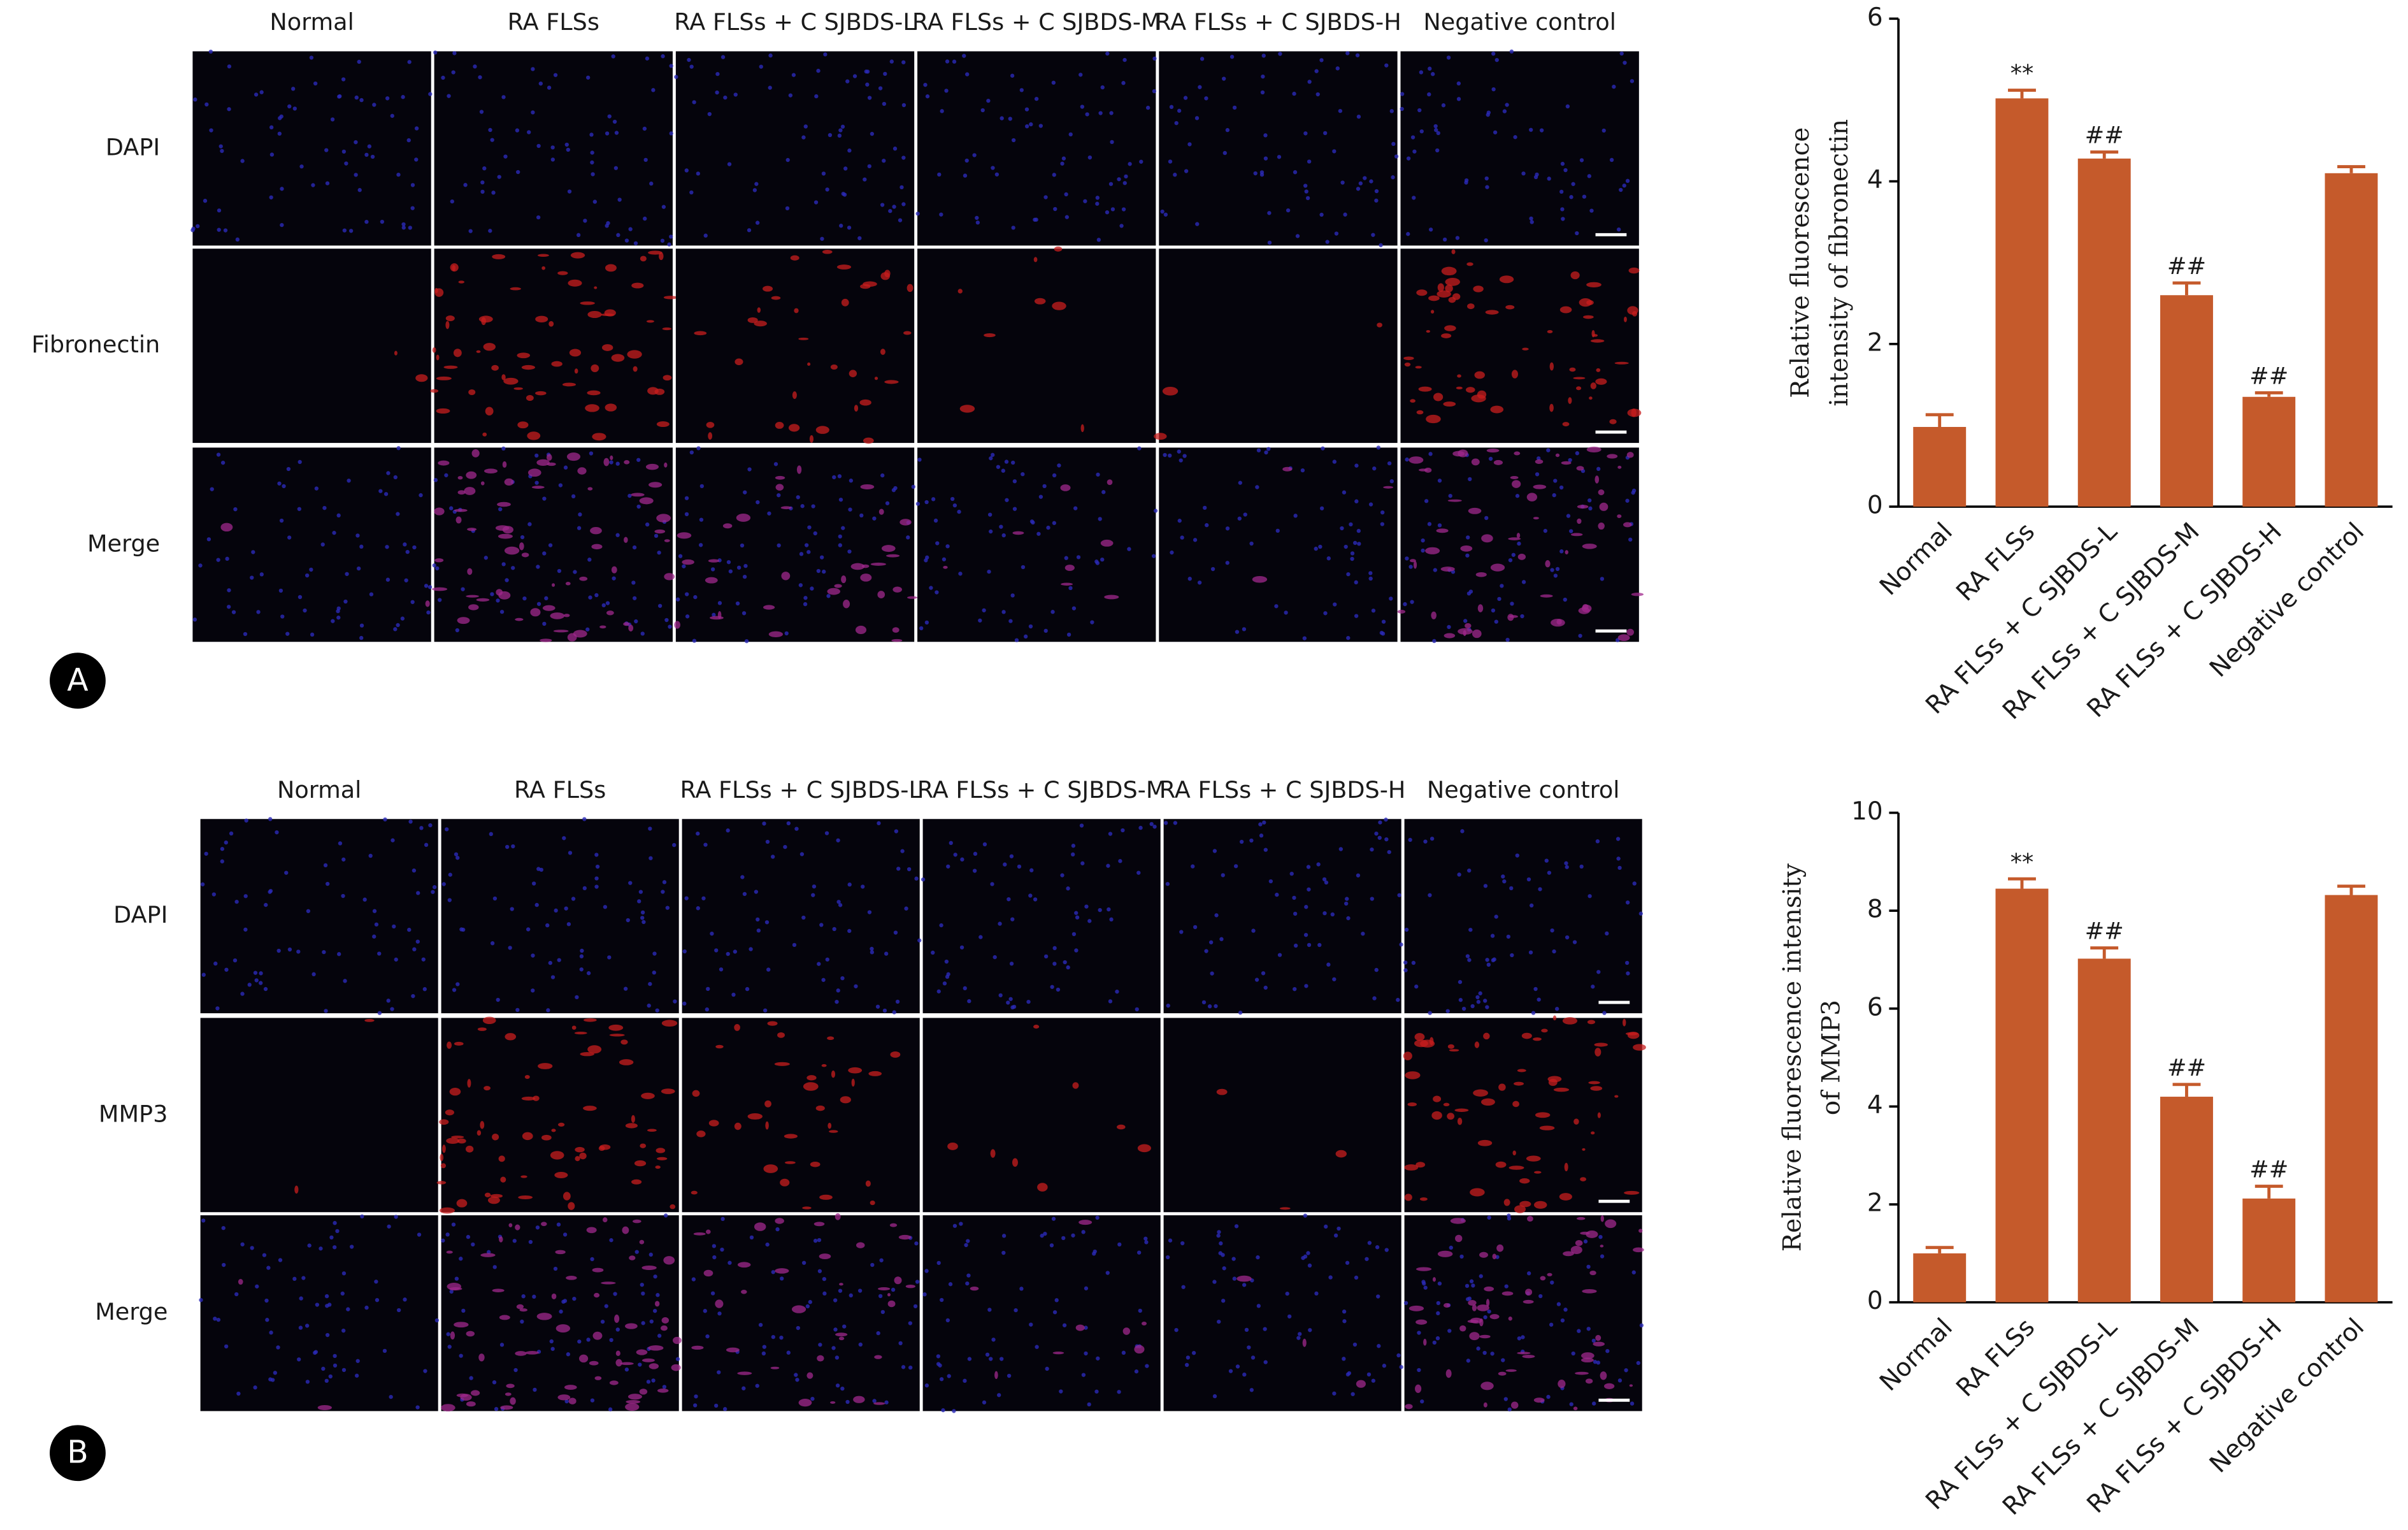 This screenshot has height=1530, width=2408. What do you see at coordinates (1283, 916) in the screenshot?
I see `image-tile` at bounding box center [1283, 916].